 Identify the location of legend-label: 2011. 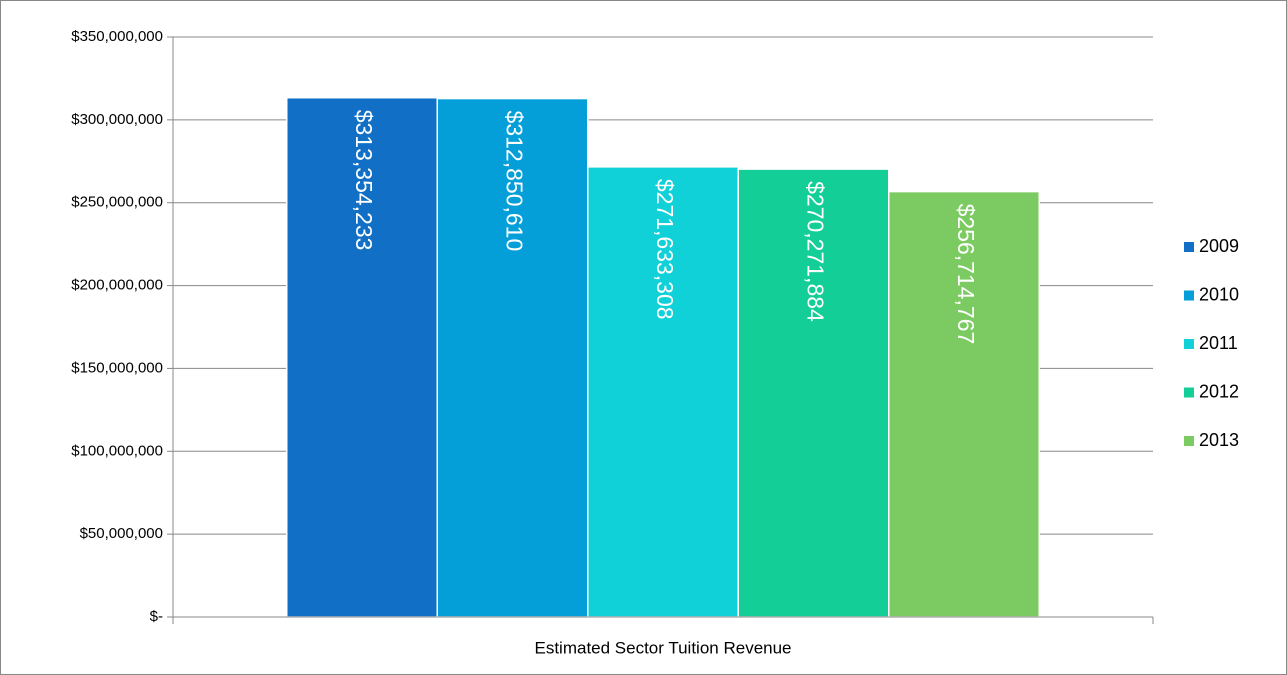
(1218, 343).